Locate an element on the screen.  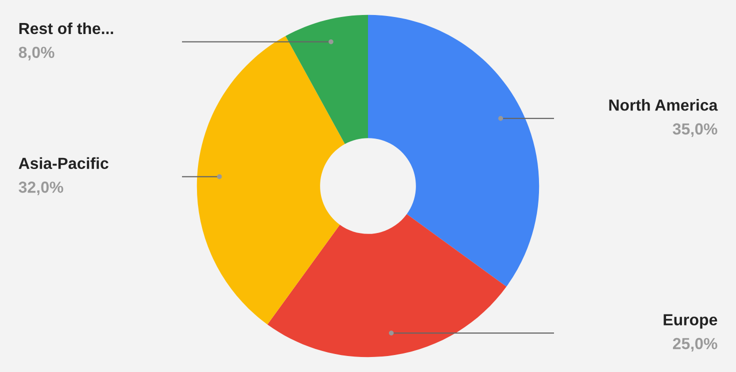
slice-label: North America is located at coordinates (663, 105).